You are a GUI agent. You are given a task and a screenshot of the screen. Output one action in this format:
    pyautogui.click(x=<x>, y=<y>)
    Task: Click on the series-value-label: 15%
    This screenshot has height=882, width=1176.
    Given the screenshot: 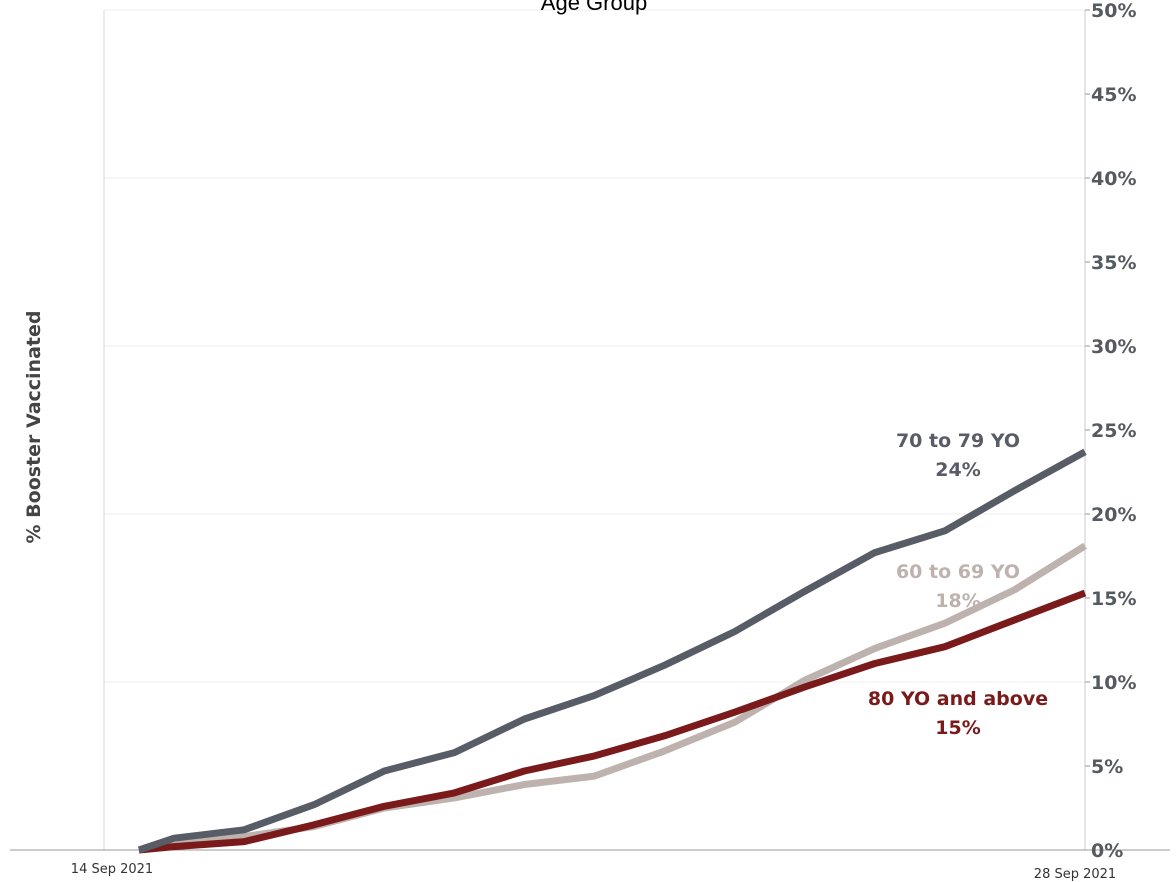 What is the action you would take?
    pyautogui.click(x=957, y=728)
    